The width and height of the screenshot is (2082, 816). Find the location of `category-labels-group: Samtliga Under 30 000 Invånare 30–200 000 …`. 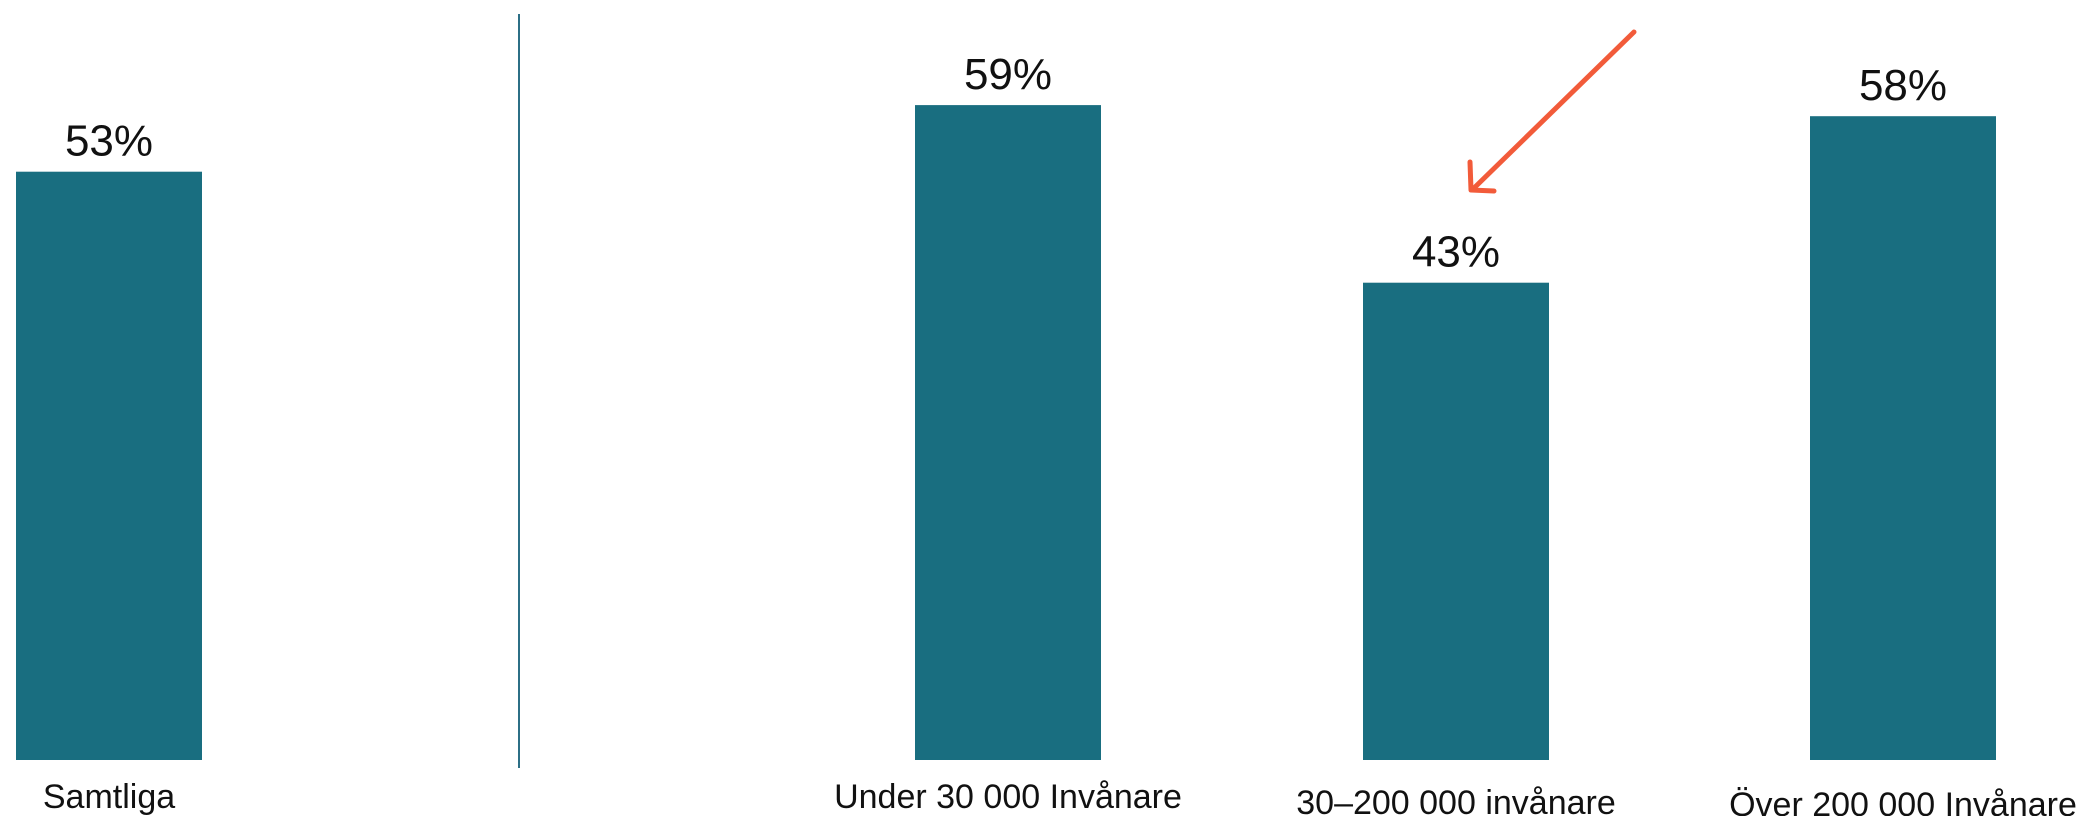

category-labels-group: Samtliga Under 30 000 Invånare 30–200 000 … is located at coordinates (1060, 797).